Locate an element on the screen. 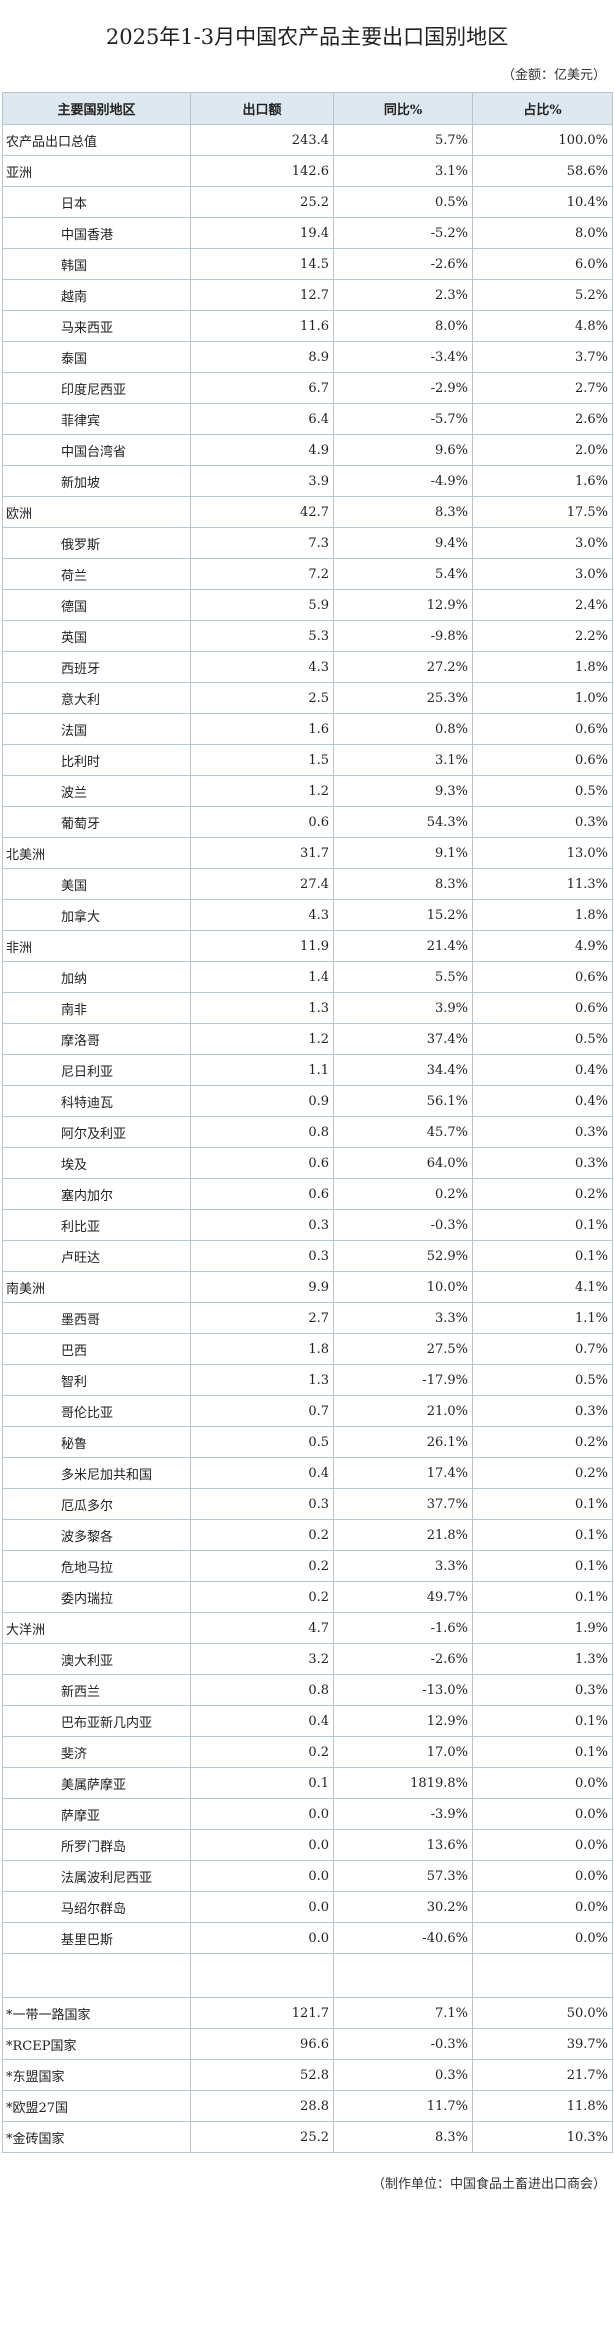 The image size is (614, 2339). row-export-value: 12.7 is located at coordinates (262, 295).